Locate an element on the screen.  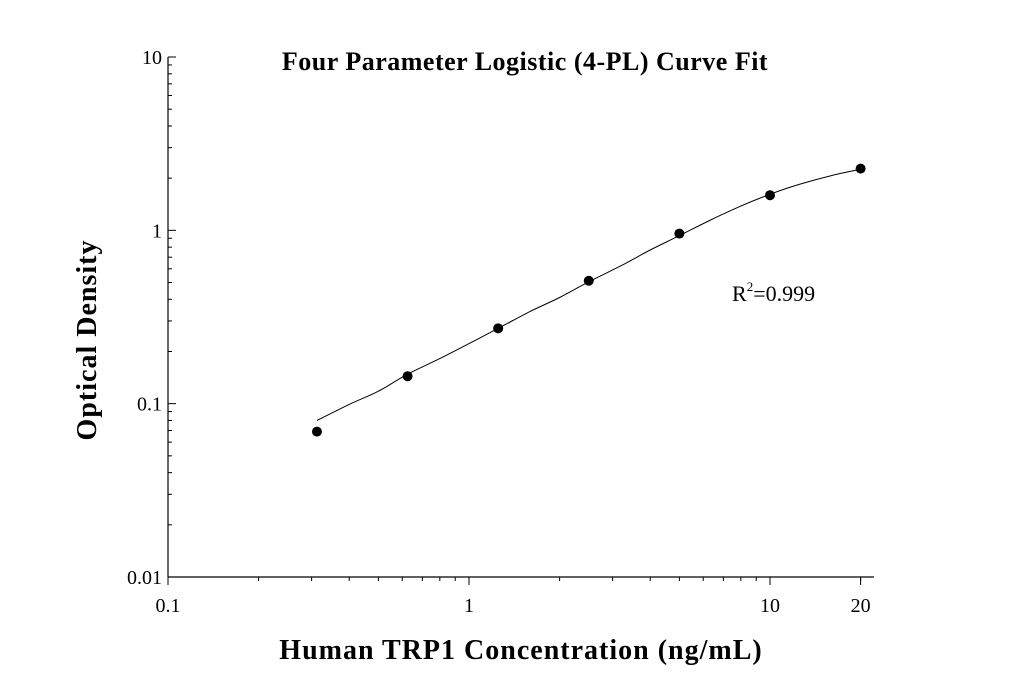
r-squared-annotation: R2=0.999 is located at coordinates (773, 292).